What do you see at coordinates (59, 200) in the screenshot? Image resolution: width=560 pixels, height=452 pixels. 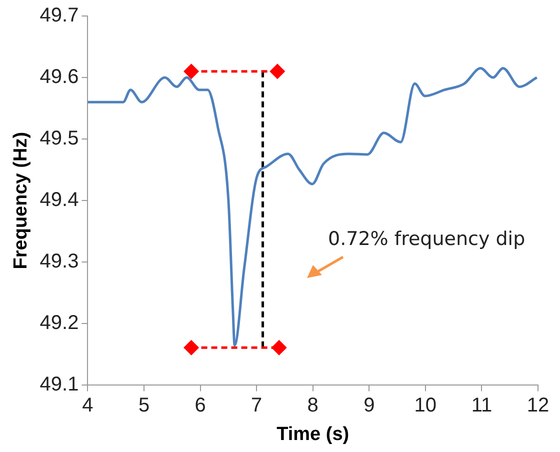 I see `y-tick-label: 49.4` at bounding box center [59, 200].